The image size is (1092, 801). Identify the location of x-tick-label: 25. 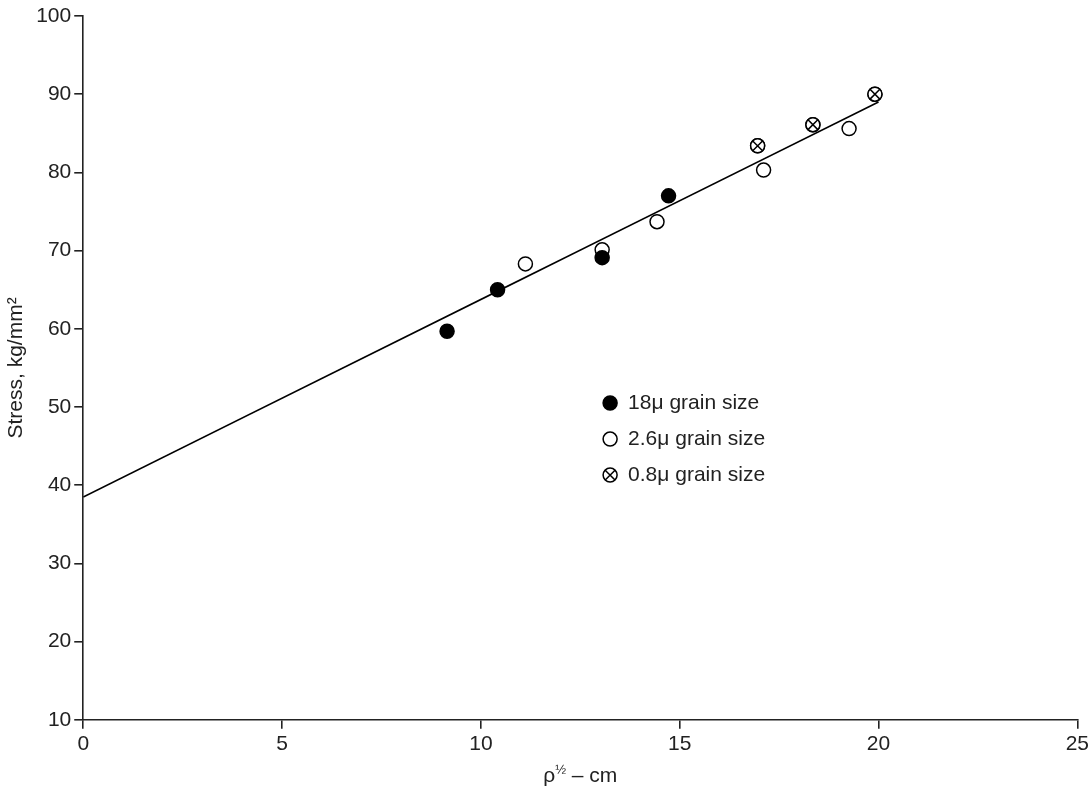
(1077, 743).